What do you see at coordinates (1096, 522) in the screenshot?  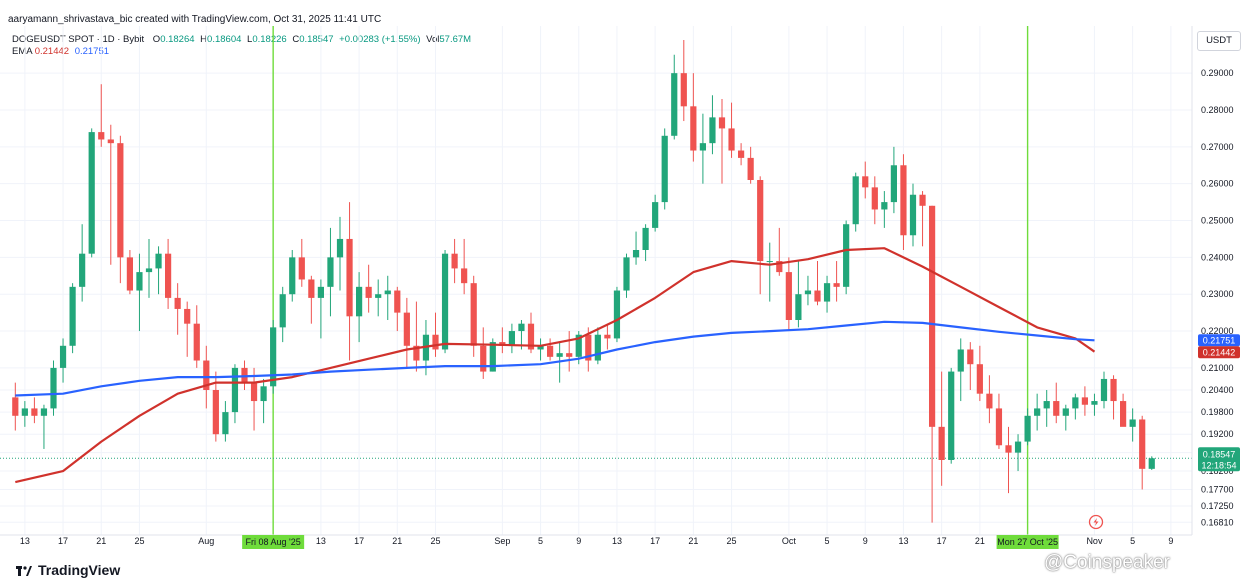 I see `lightning-icon` at bounding box center [1096, 522].